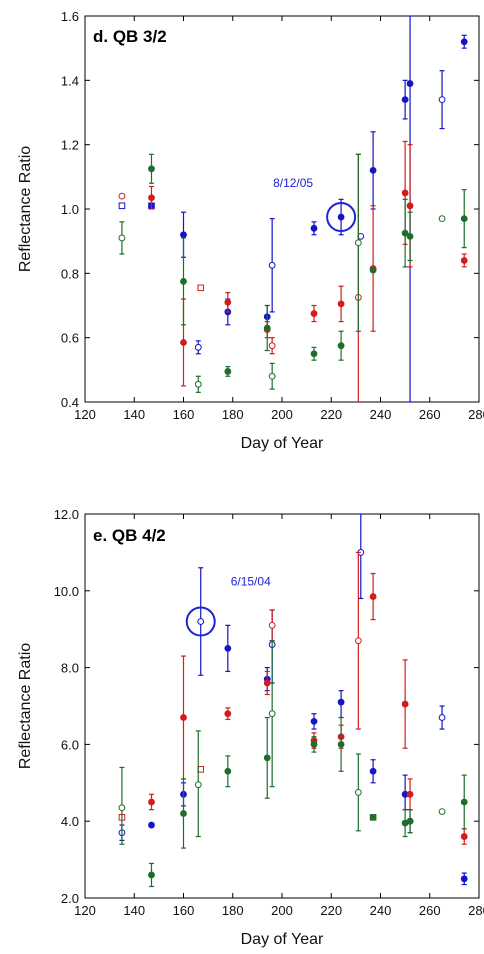  What do you see at coordinates (381, 414) in the screenshot?
I see `x-tick-label: 240` at bounding box center [381, 414].